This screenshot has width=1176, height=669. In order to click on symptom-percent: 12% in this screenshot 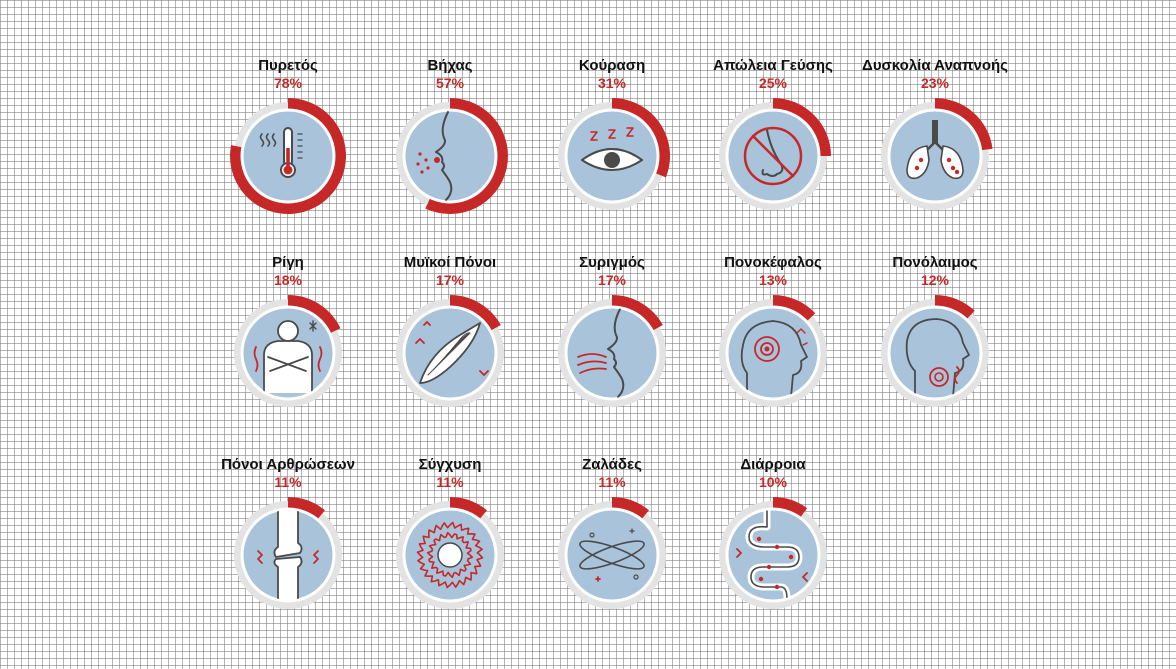, I will do `click(935, 280)`.